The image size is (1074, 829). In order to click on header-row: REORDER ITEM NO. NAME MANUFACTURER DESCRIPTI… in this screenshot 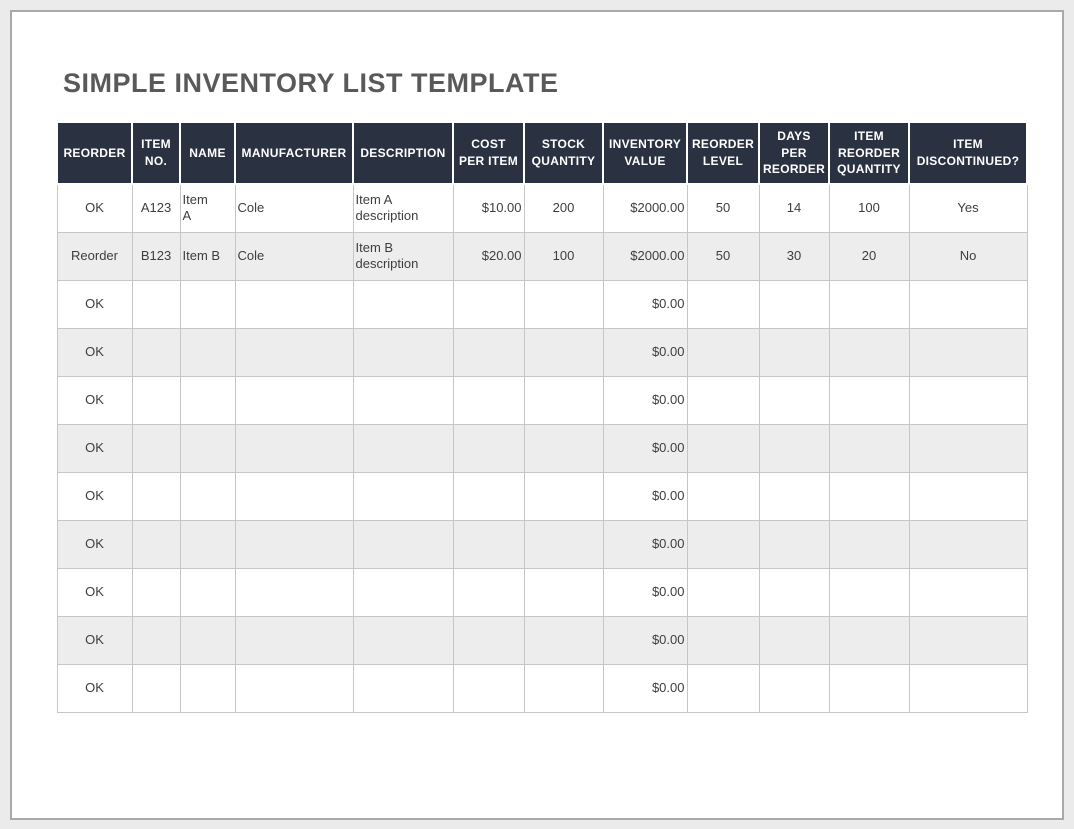, I will do `click(542, 153)`.